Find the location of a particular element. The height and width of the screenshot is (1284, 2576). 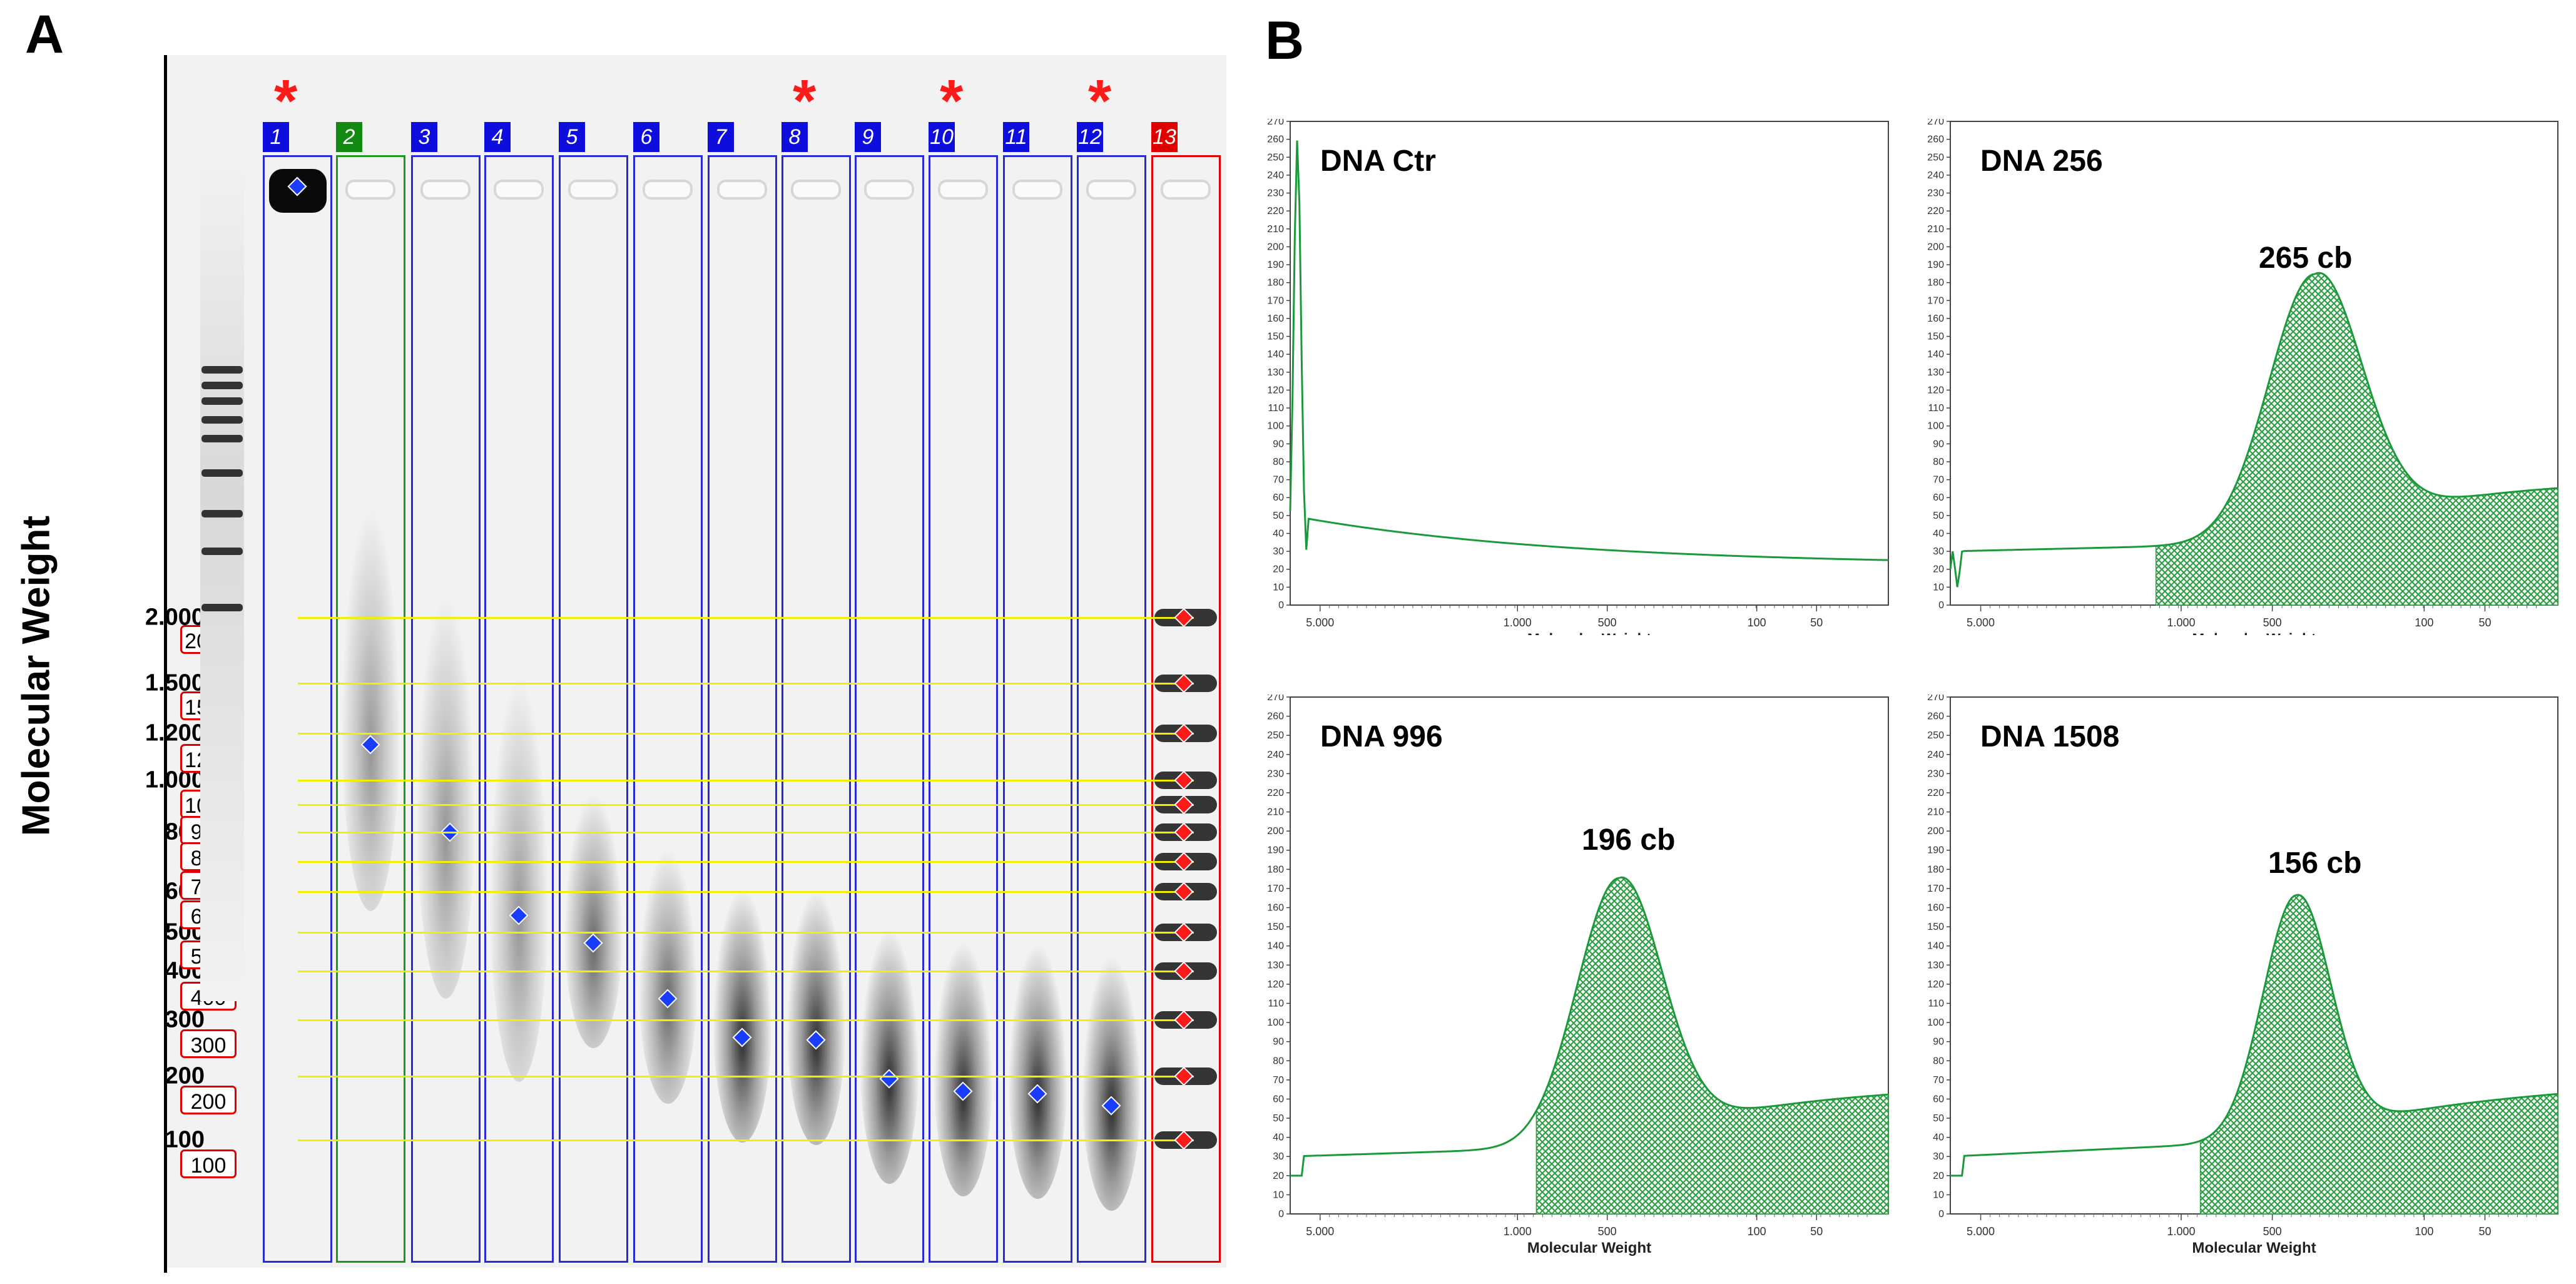

y-tick-label: 270 is located at coordinates (1935, 123).